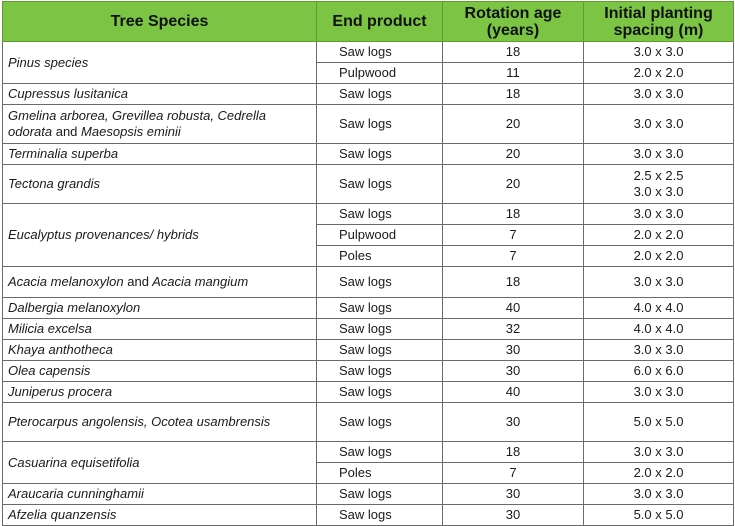 The image size is (735, 526). What do you see at coordinates (159, 350) in the screenshot?
I see `species-cell: Khaya anthotheca` at bounding box center [159, 350].